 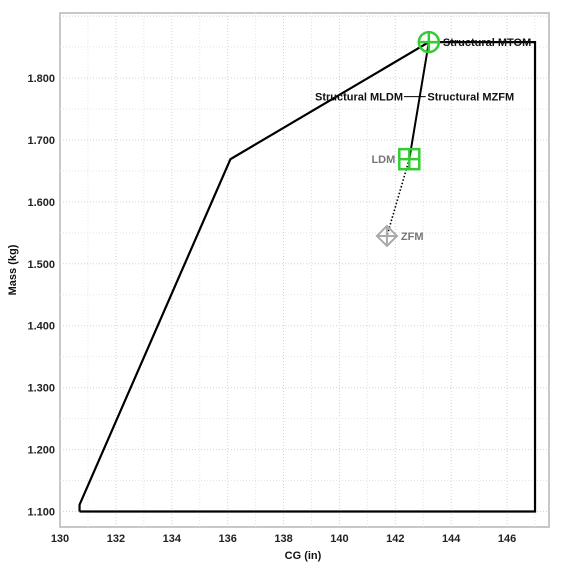 I want to click on y-tick-label: 1.400, so click(x=41, y=327).